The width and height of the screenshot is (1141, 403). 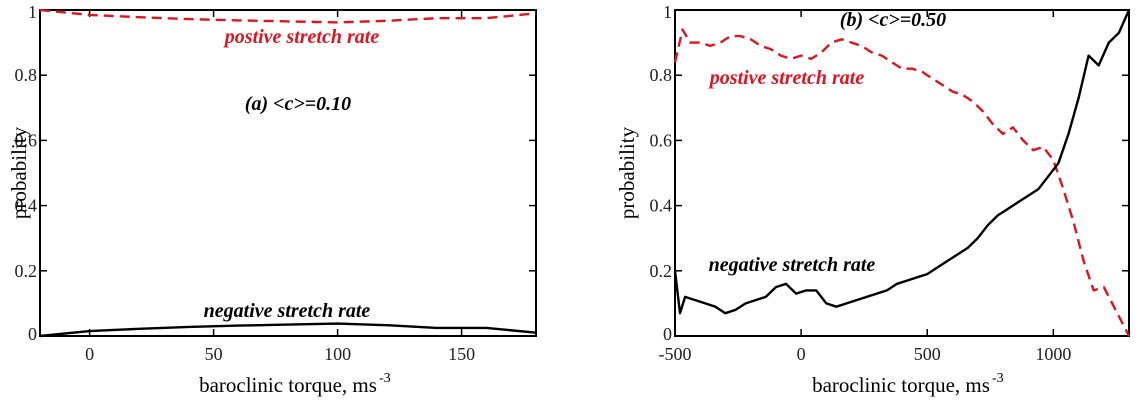 What do you see at coordinates (301, 37) in the screenshot?
I see `annotation-positive-stretch-a: postive stretch rate` at bounding box center [301, 37].